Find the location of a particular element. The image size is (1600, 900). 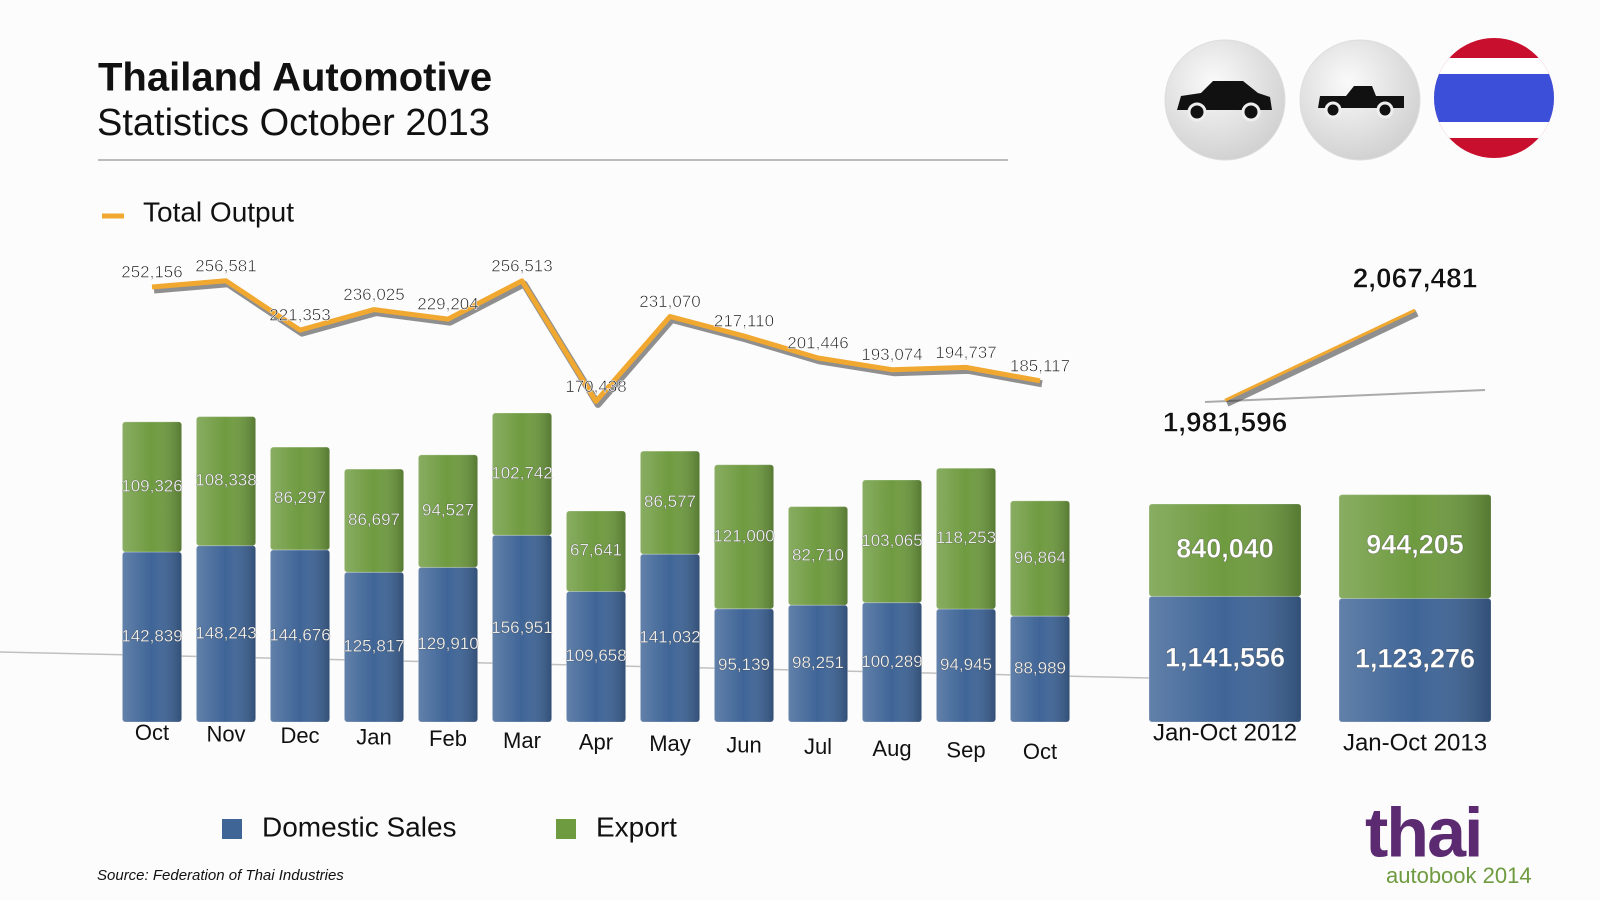

x-tick-label: Mar is located at coordinates (522, 740).